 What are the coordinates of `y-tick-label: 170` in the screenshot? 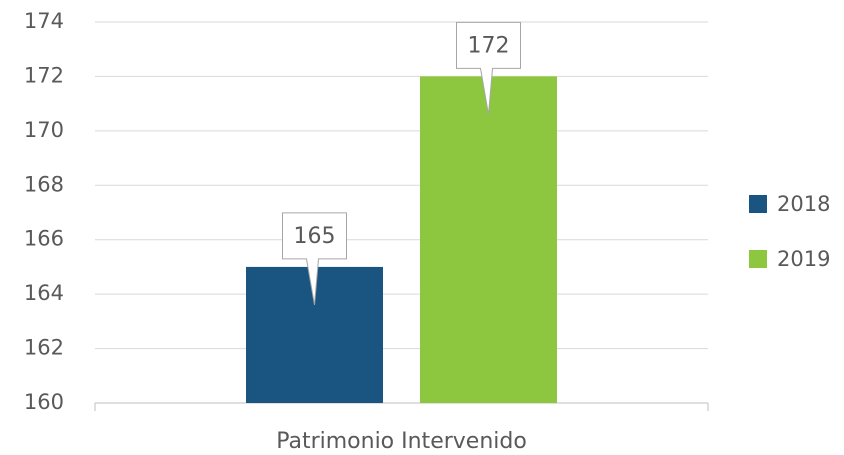 It's located at (44, 130).